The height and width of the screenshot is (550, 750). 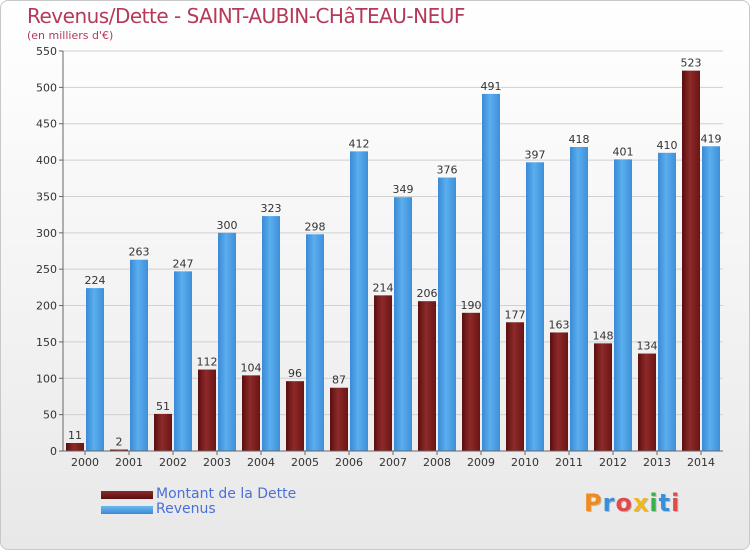 What do you see at coordinates (349, 462) in the screenshot?
I see `x-tick-label: 2006` at bounding box center [349, 462].